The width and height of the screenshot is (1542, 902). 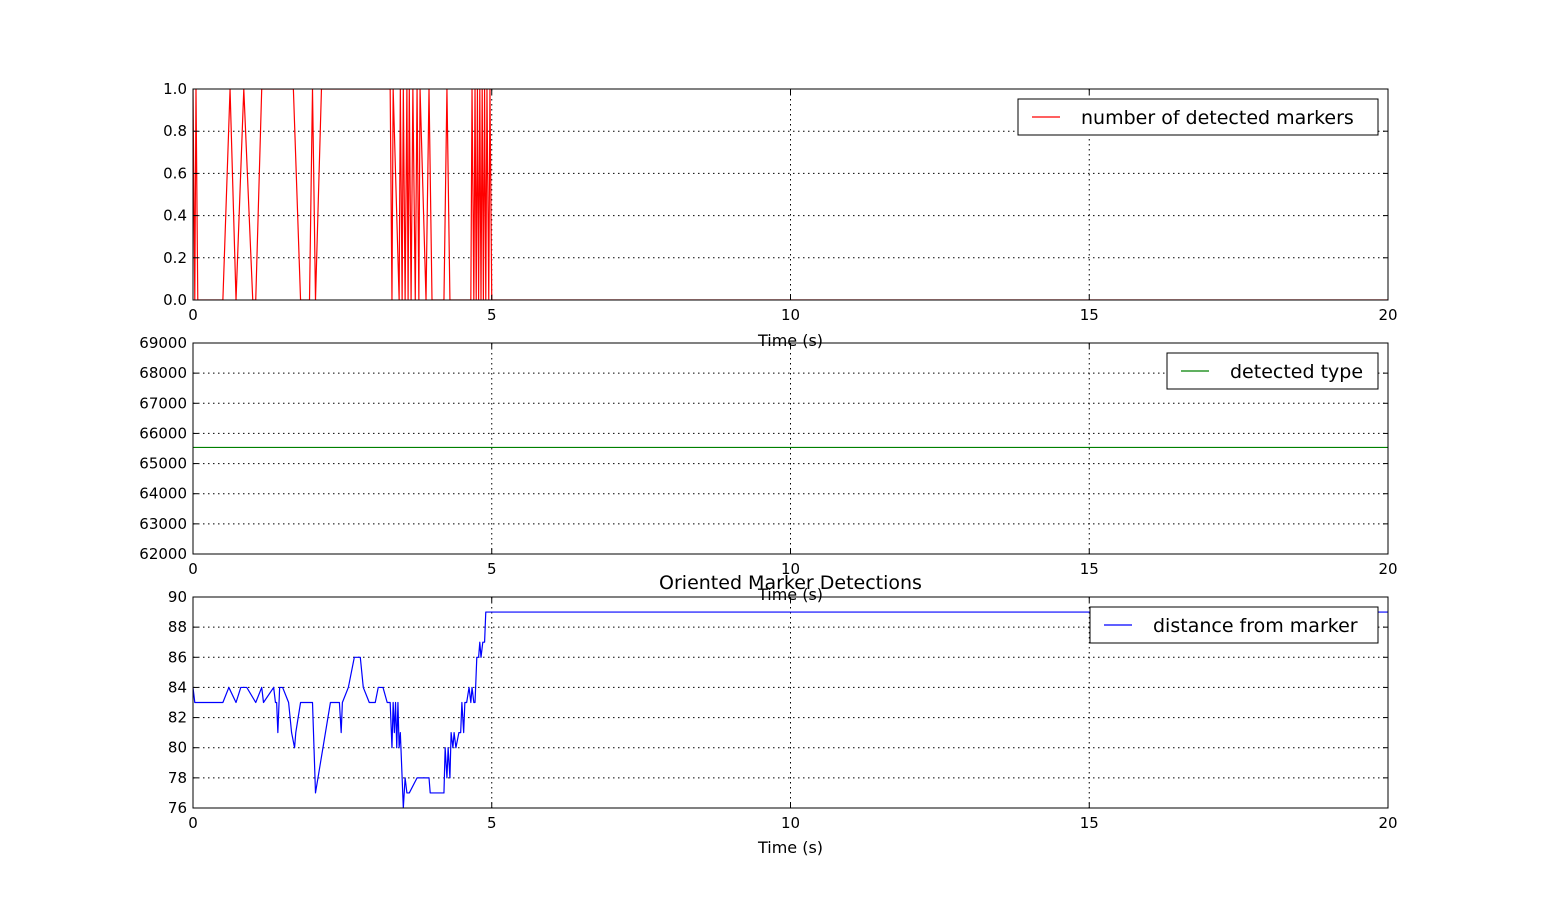 What do you see at coordinates (175, 131) in the screenshot?
I see `y-tick-label: 0.8` at bounding box center [175, 131].